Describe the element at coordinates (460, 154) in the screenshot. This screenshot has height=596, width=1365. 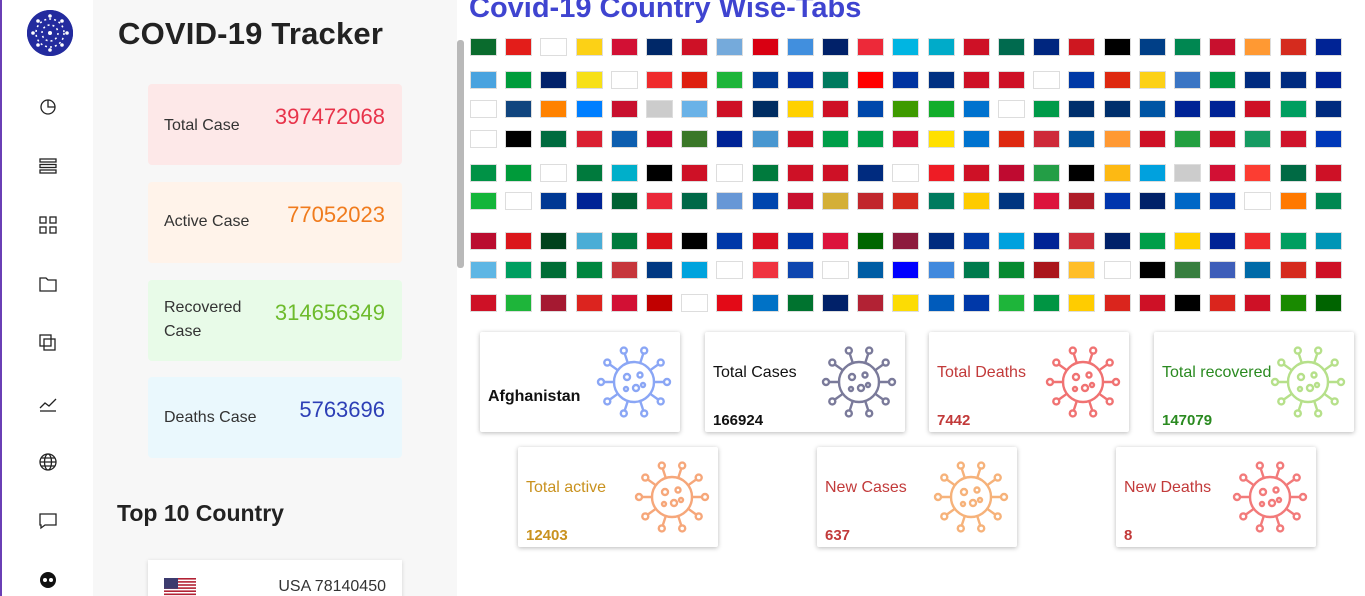
I see `panel-scrollbar` at that location.